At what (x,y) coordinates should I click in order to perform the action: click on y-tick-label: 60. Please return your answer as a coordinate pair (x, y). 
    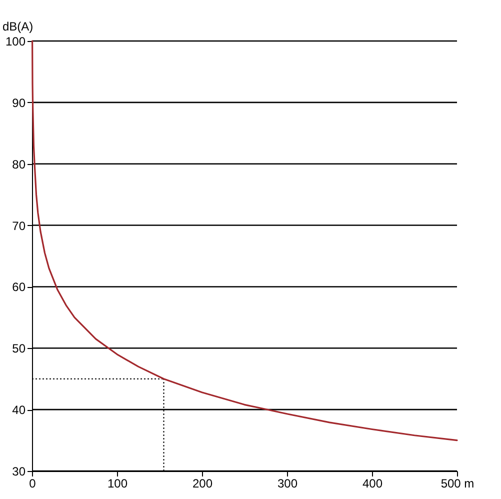
    Looking at the image, I should click on (19, 287).